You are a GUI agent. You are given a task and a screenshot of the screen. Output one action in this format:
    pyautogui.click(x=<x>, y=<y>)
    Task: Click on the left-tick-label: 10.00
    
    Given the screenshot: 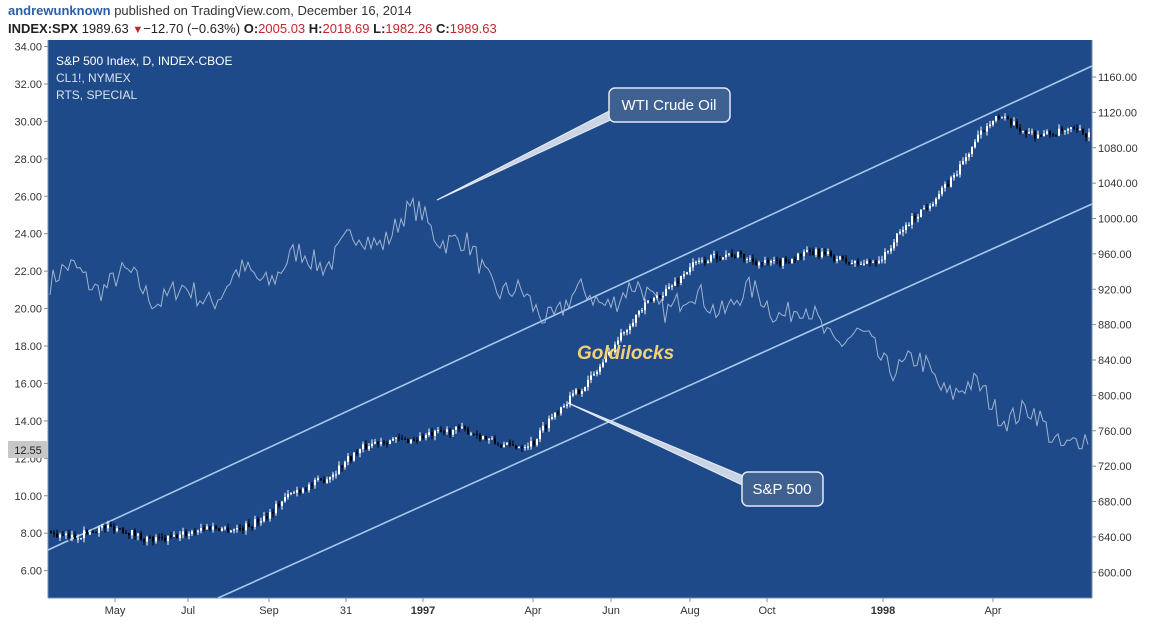 What is the action you would take?
    pyautogui.click(x=28, y=497)
    